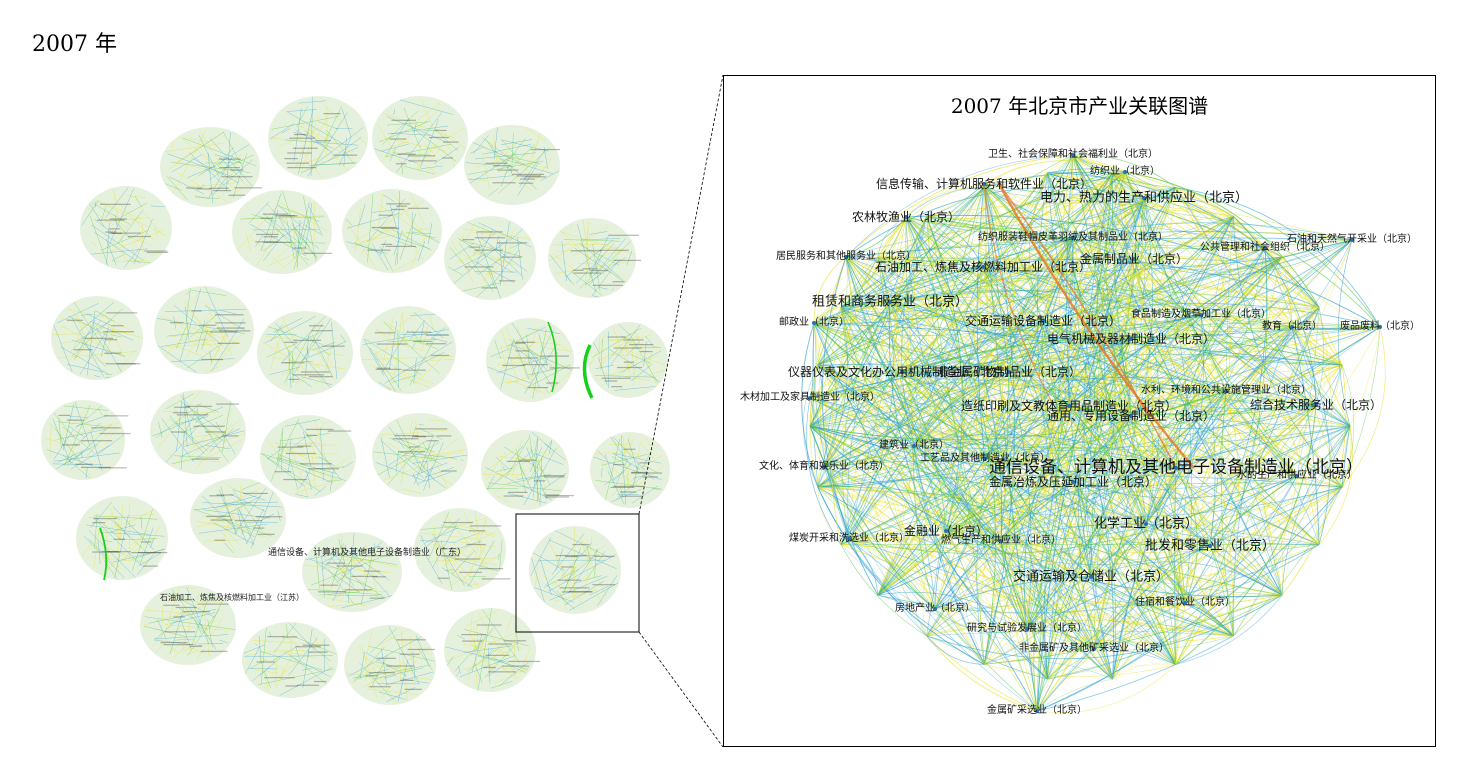 The width and height of the screenshot is (1471, 779). I want to click on node-label: 建筑业（北京）, so click(914, 445).